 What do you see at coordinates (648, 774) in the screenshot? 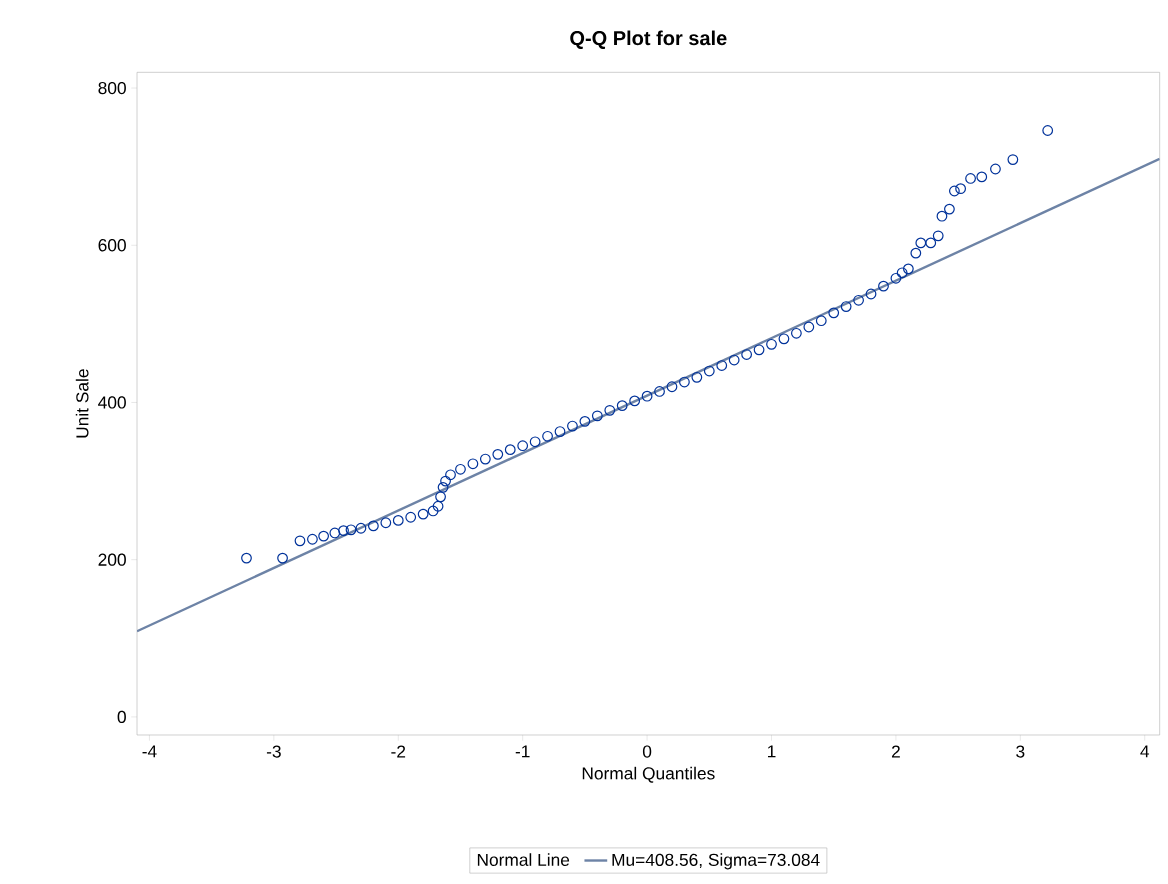
I see `x-axis-title: Normal Quantiles` at bounding box center [648, 774].